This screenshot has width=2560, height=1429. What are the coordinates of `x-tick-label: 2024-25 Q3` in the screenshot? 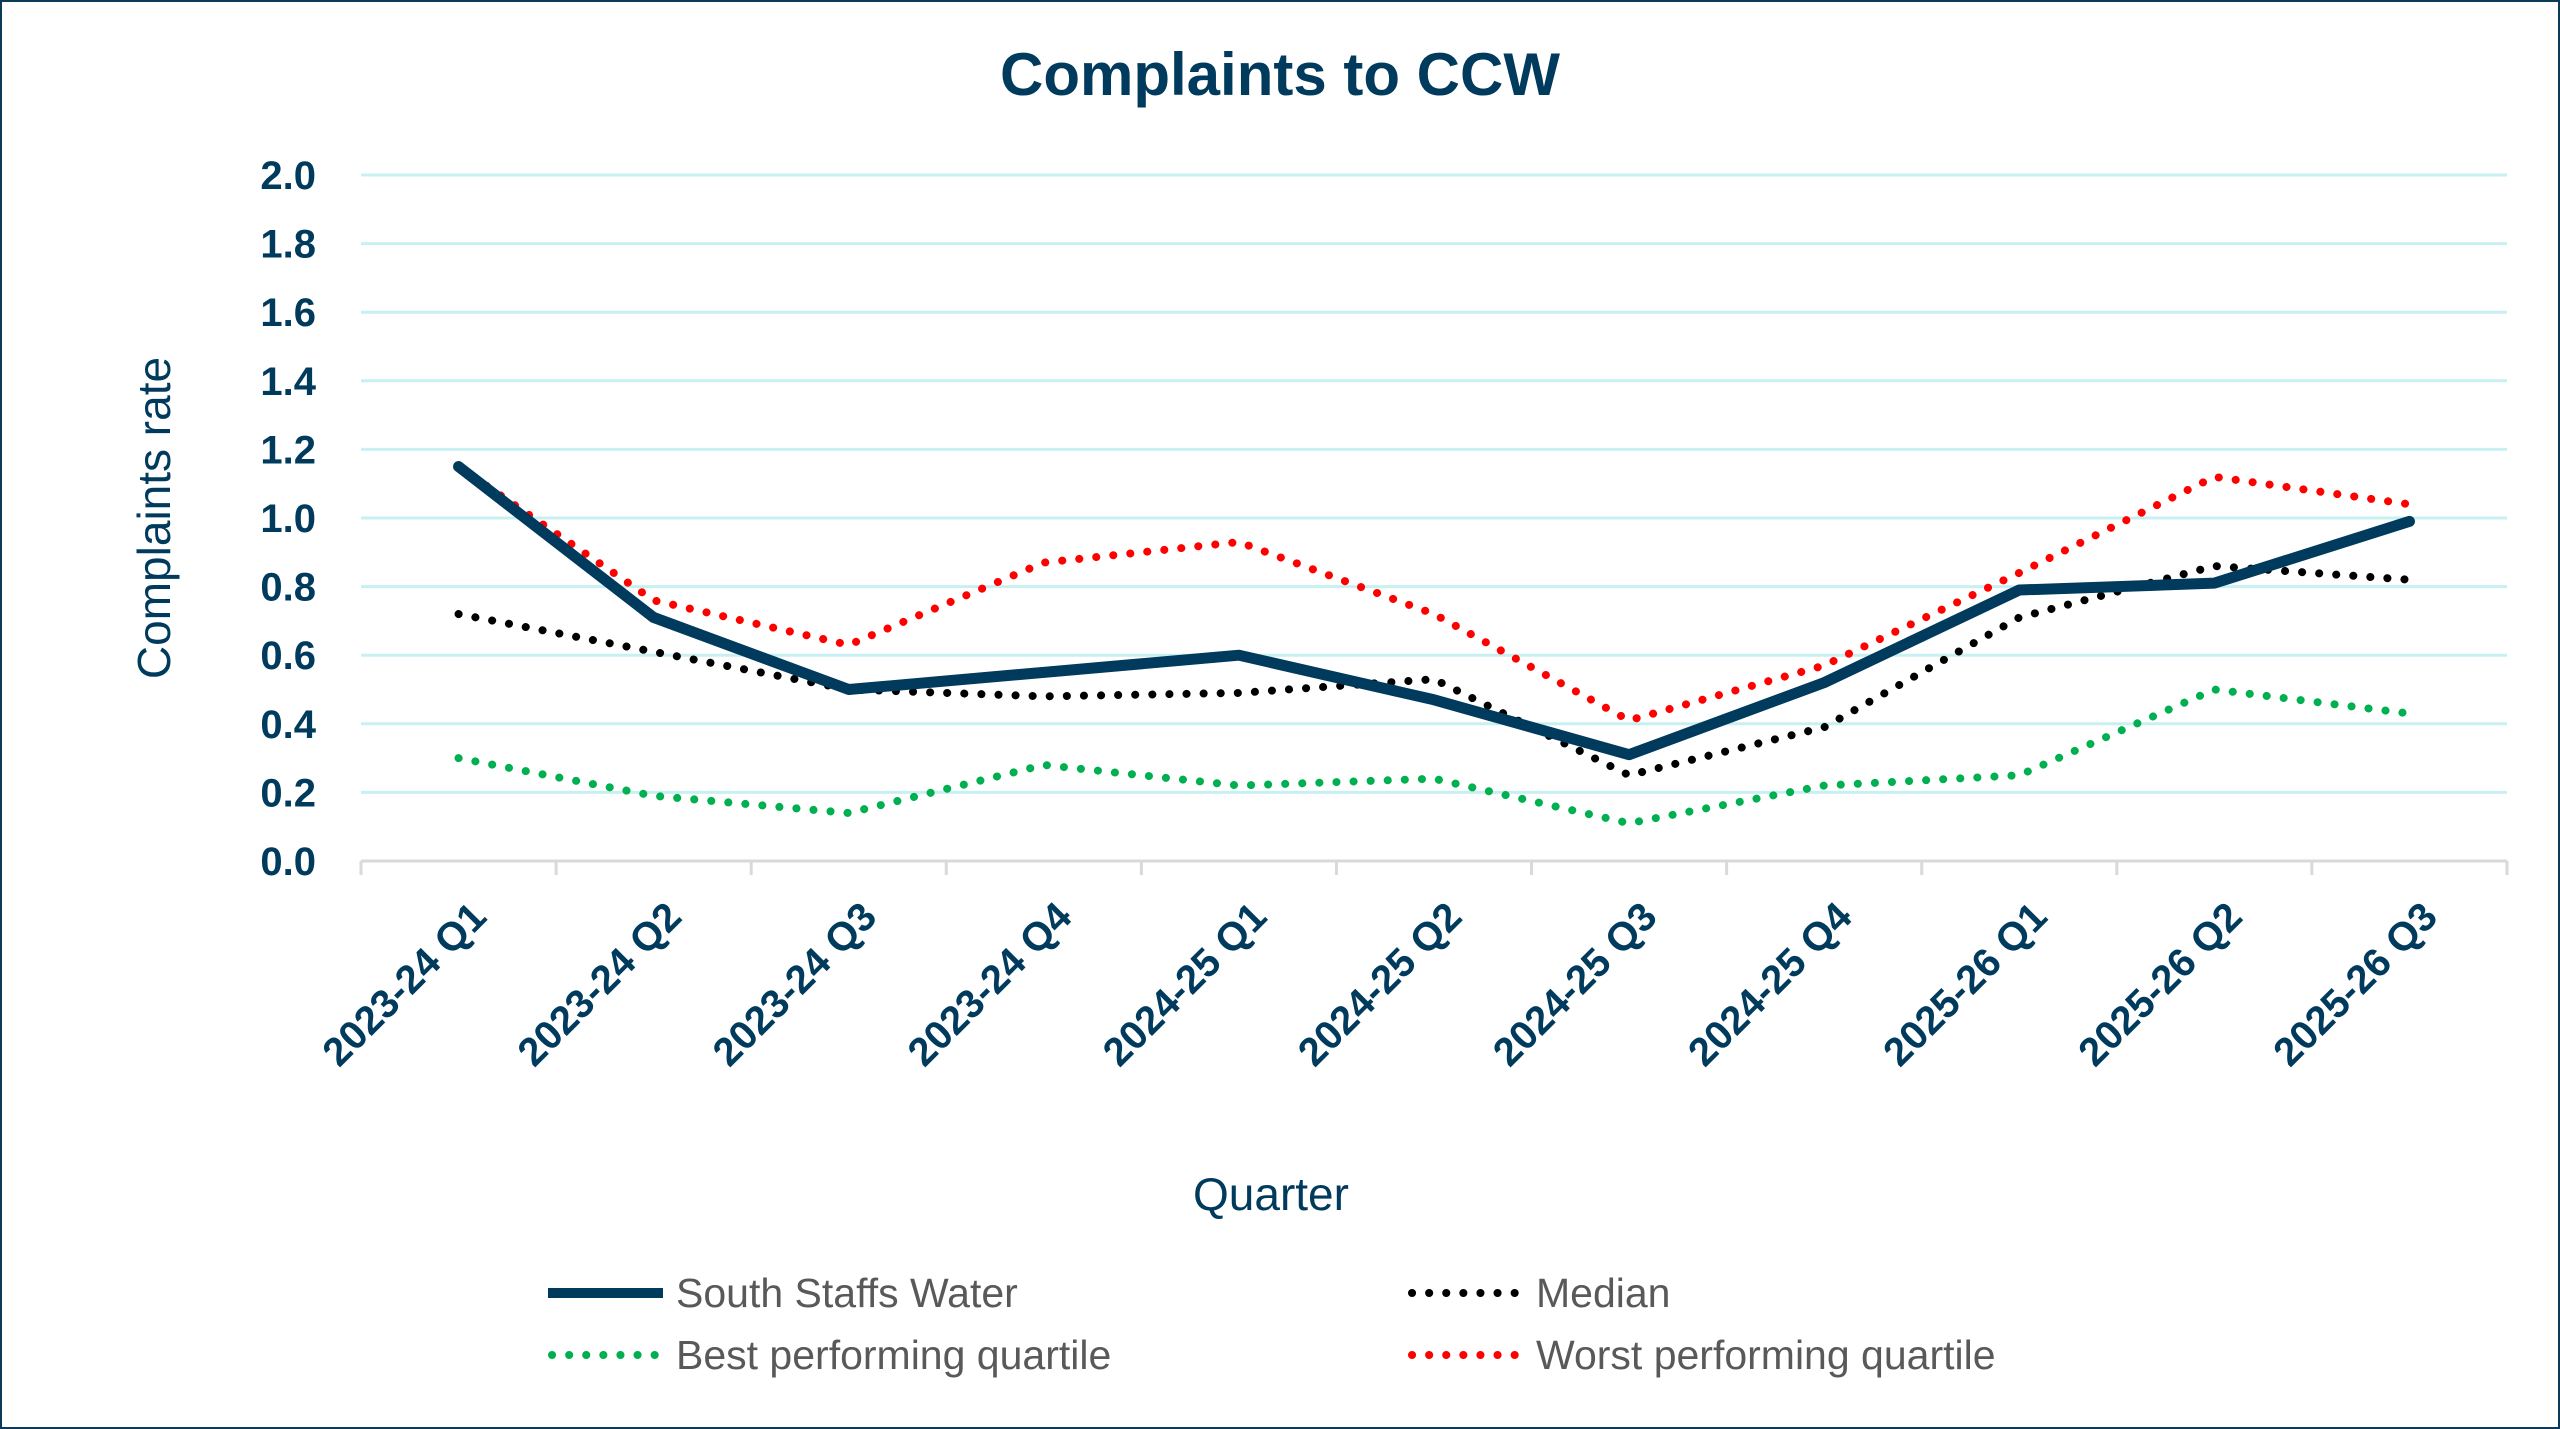 It's located at (1575, 984).